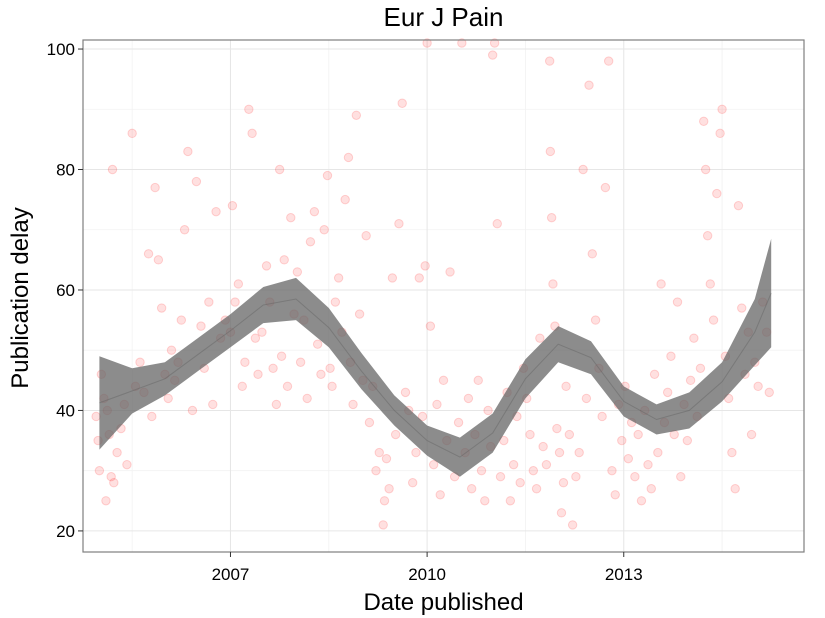 This screenshot has width=825, height=618. What do you see at coordinates (444, 17) in the screenshot?
I see `chart-title: Eur J Pain` at bounding box center [444, 17].